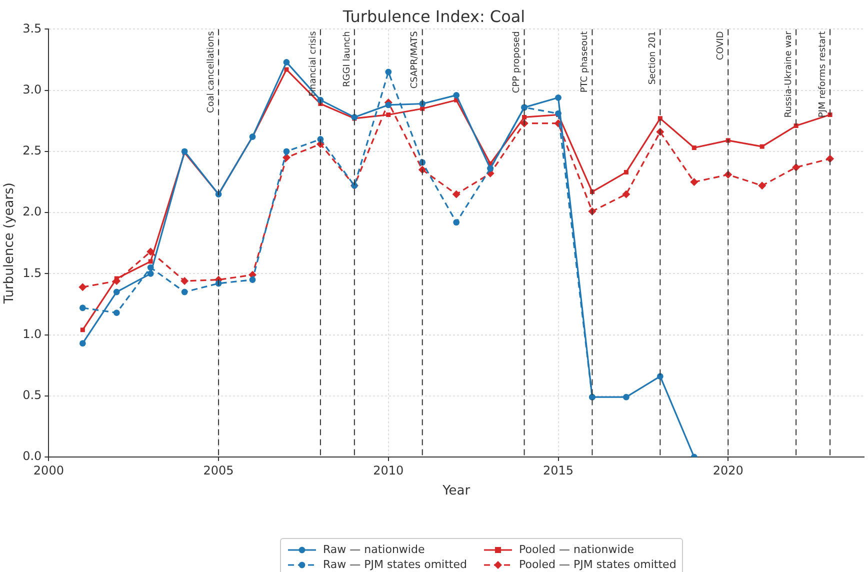  I want to click on y-axis-title: Turbulence (years), so click(10, 243).